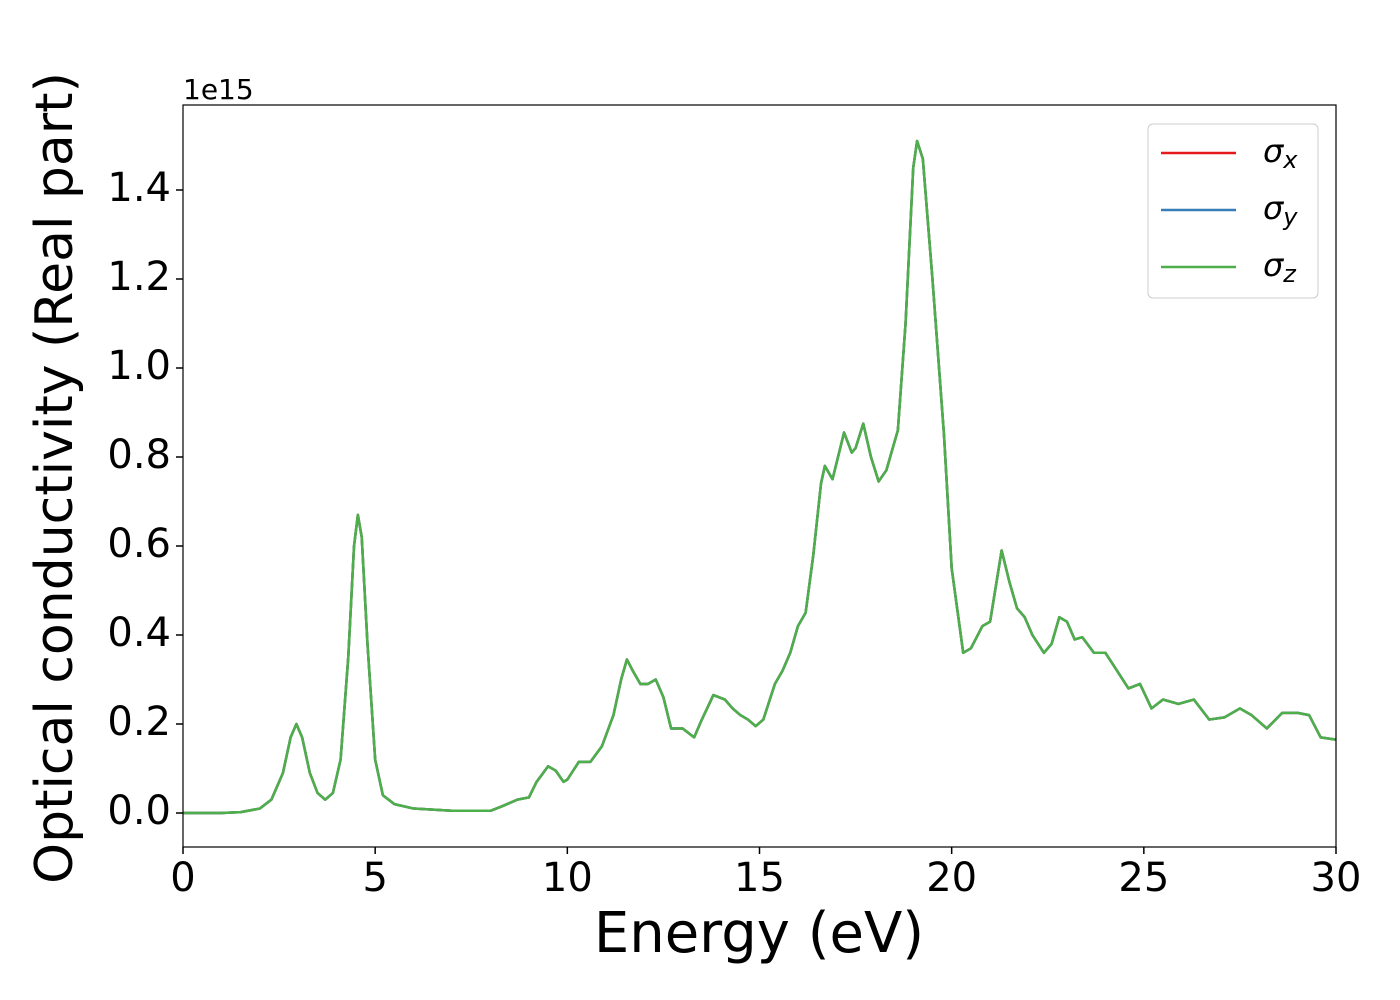  What do you see at coordinates (182, 878) in the screenshot?
I see `x-tick-label: 0` at bounding box center [182, 878].